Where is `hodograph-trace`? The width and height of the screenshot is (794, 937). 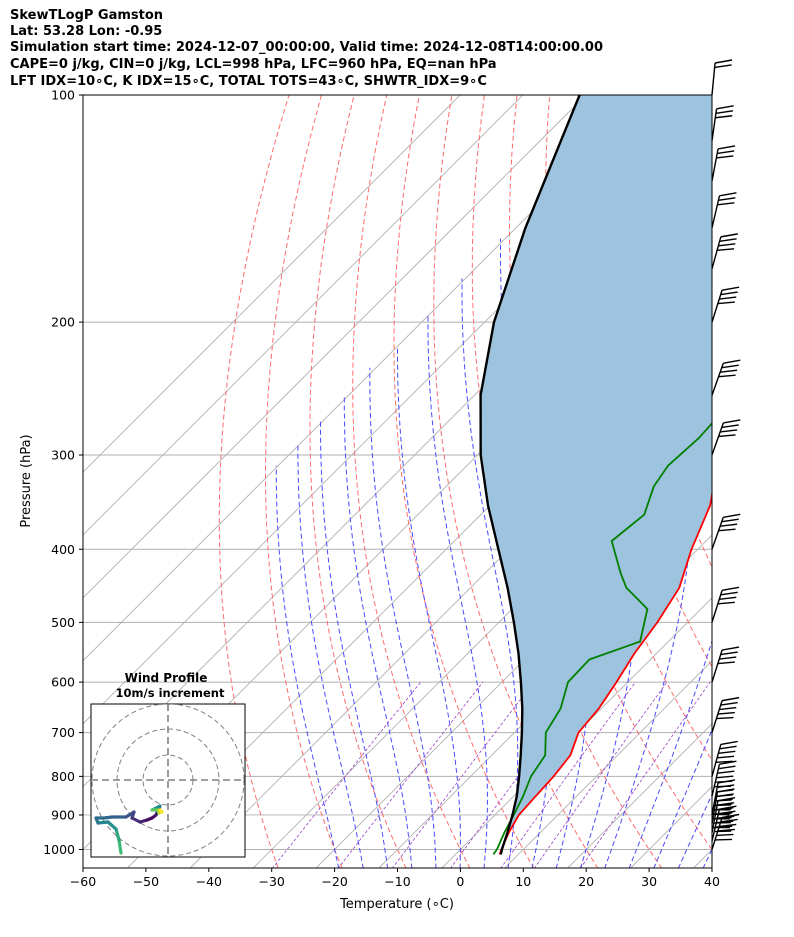 hodograph-trace is located at coordinates (129, 829).